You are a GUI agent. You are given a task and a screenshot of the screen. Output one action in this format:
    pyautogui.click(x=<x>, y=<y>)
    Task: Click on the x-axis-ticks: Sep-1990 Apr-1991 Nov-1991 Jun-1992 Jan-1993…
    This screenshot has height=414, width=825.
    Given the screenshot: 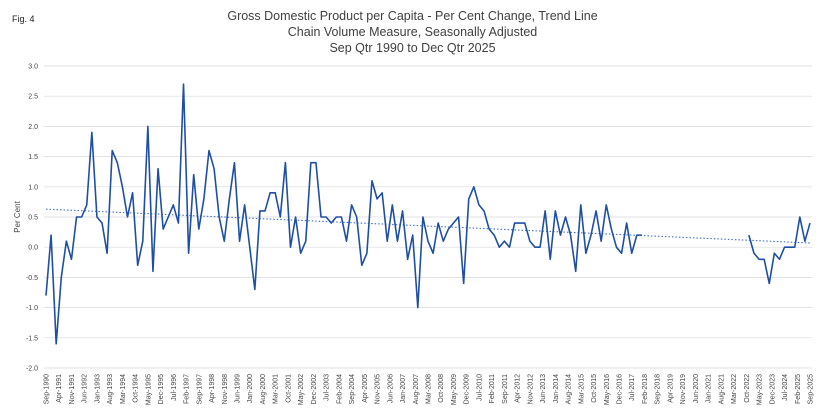 What is the action you would take?
    pyautogui.click(x=429, y=389)
    